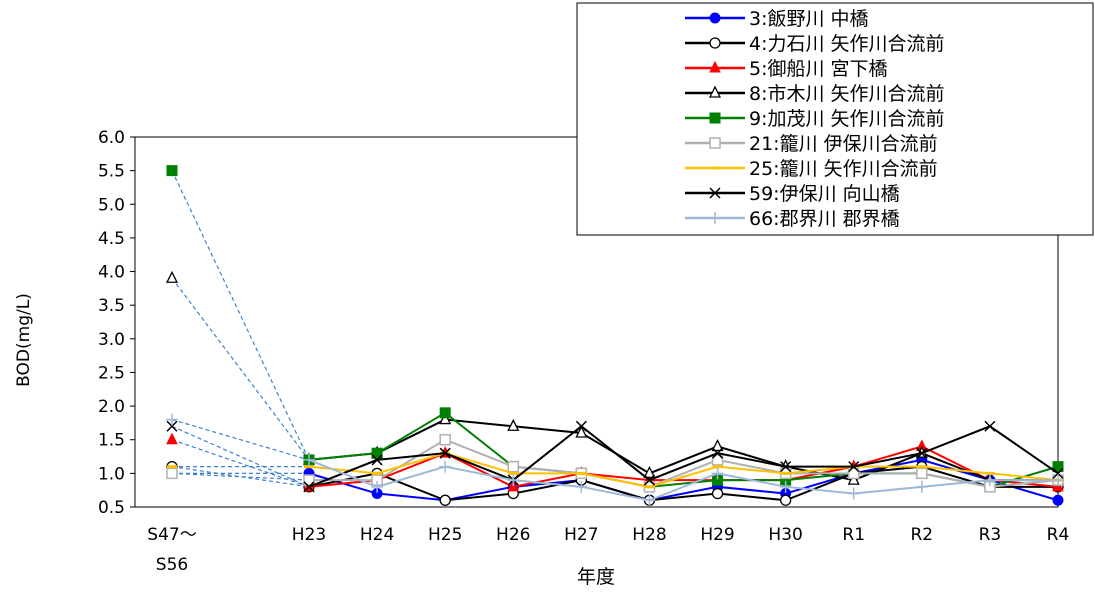  Describe the element at coordinates (581, 535) in the screenshot. I see `x-tick-label: H27` at that location.